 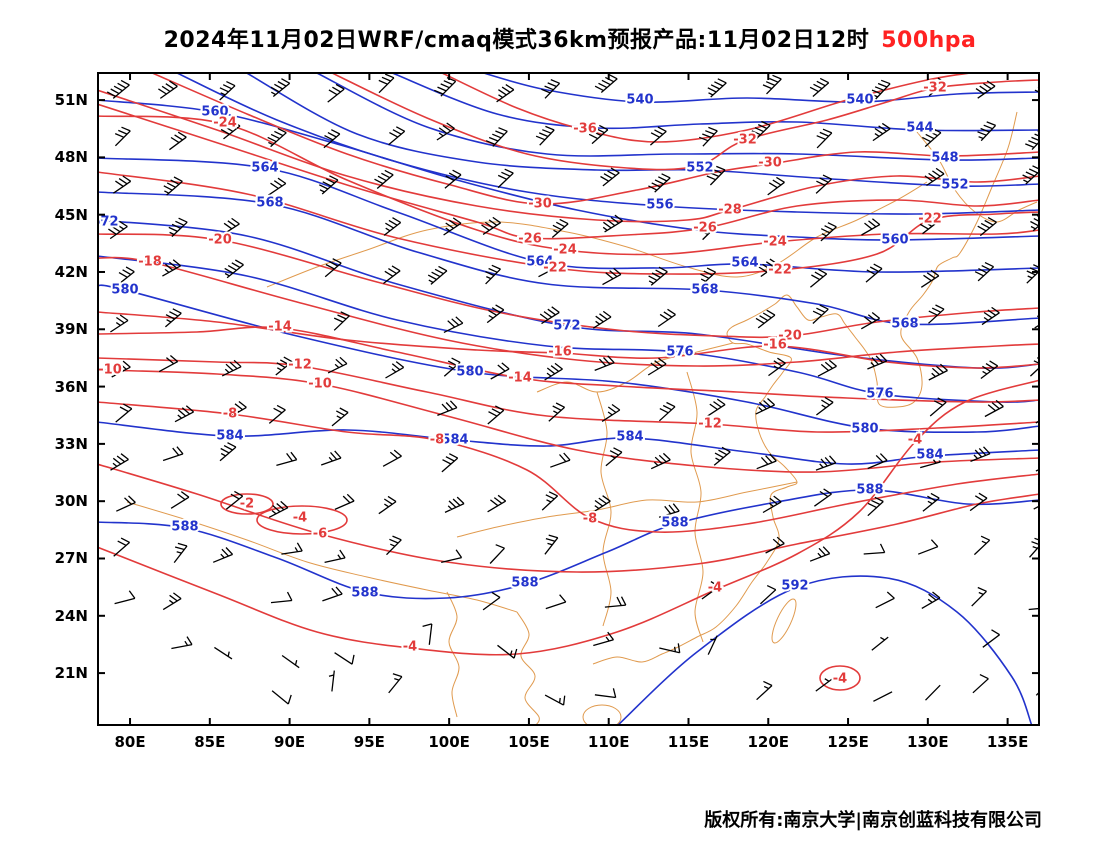 I want to click on svg-text: -28, so click(x=730, y=210).